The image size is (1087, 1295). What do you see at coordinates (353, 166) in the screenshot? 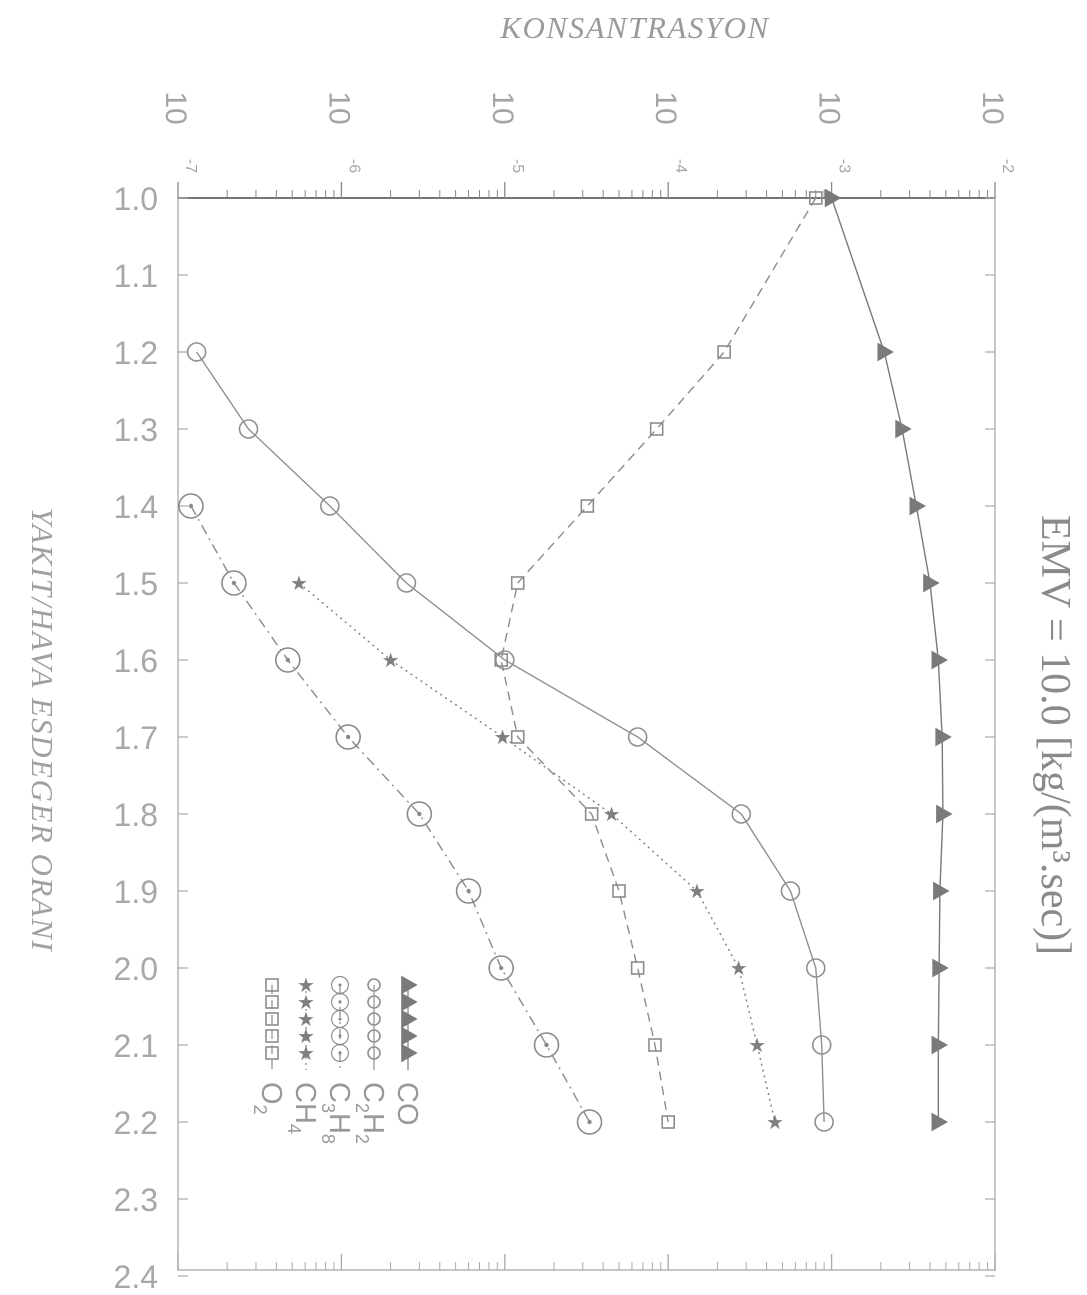
I see `y-tick-exponent: -6` at bounding box center [353, 166].